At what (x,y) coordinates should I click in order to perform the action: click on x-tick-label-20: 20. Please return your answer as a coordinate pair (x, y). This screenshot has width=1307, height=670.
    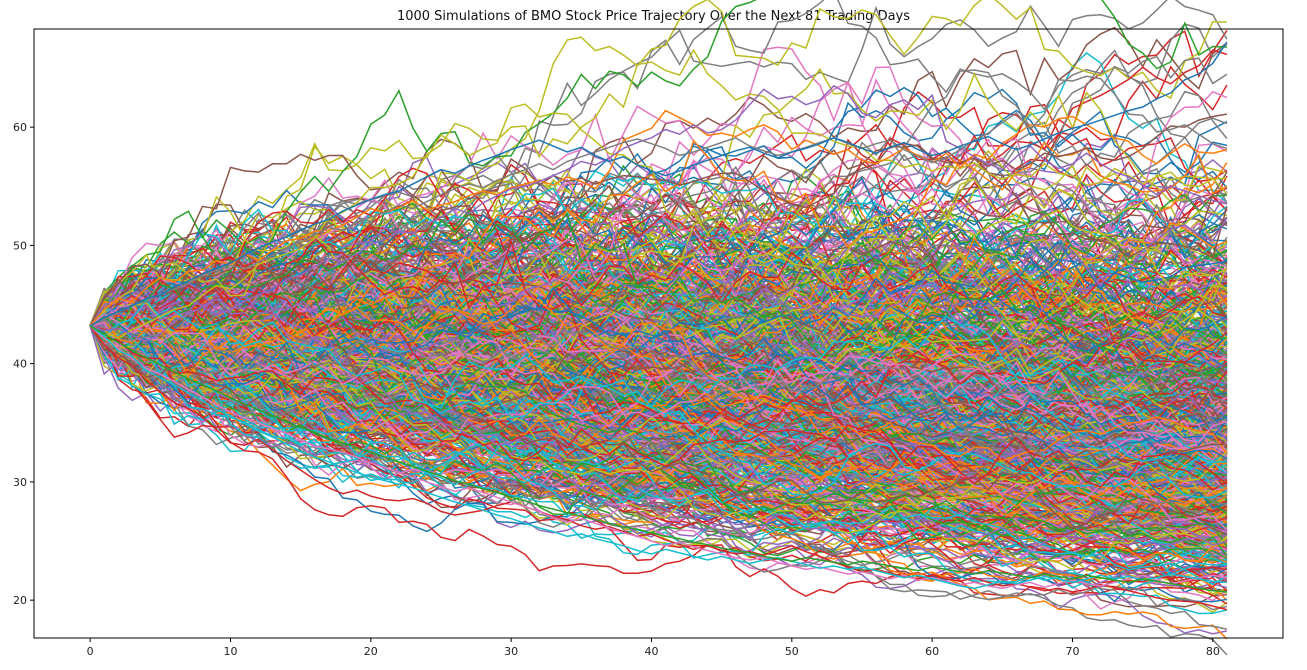
    Looking at the image, I should click on (371, 651).